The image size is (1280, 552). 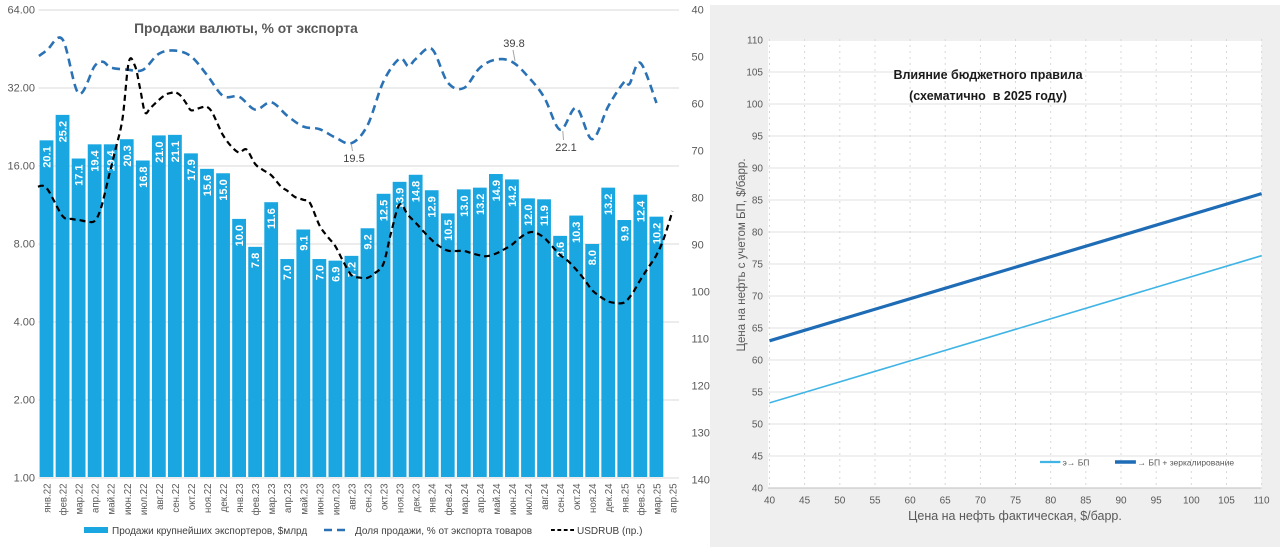 I want to click on svg-text: 12.5, so click(x=385, y=210).